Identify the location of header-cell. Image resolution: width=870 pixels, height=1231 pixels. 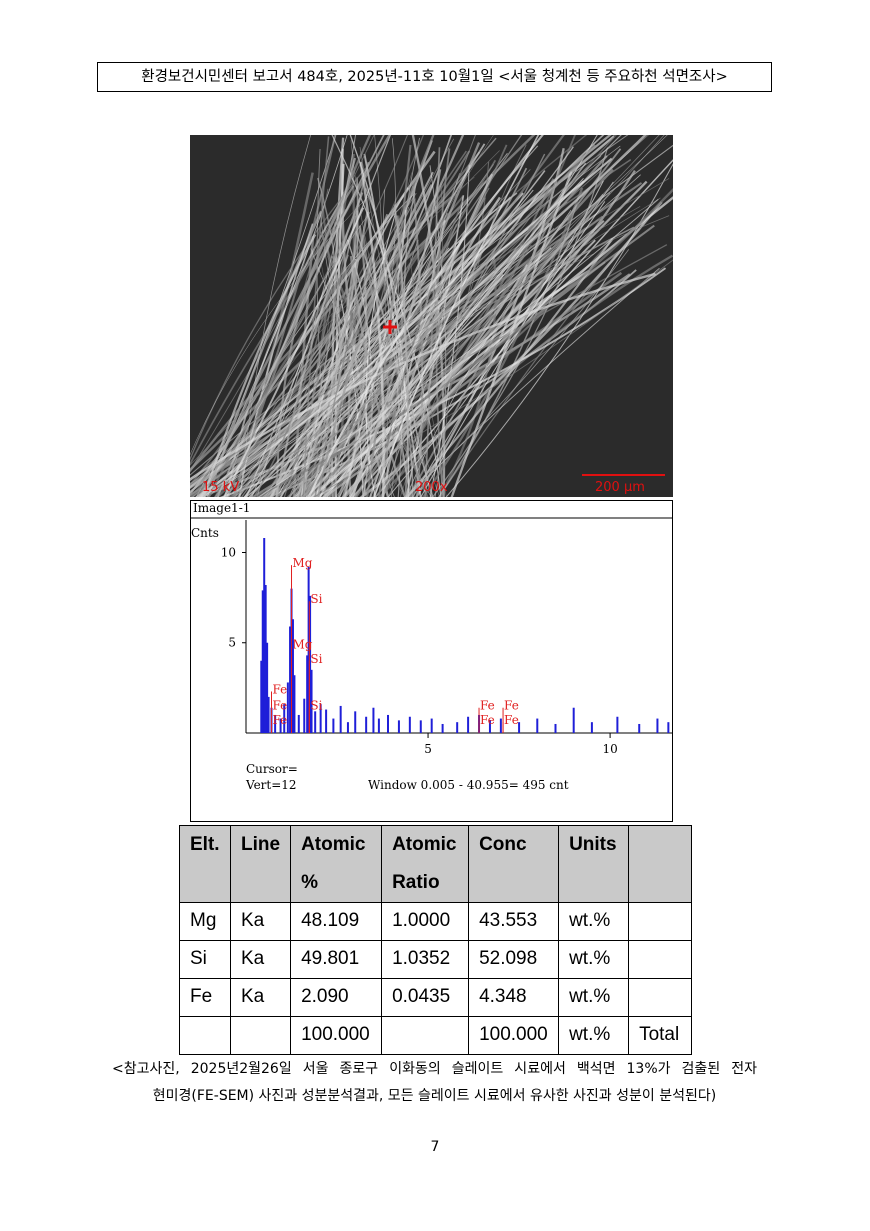
(660, 864).